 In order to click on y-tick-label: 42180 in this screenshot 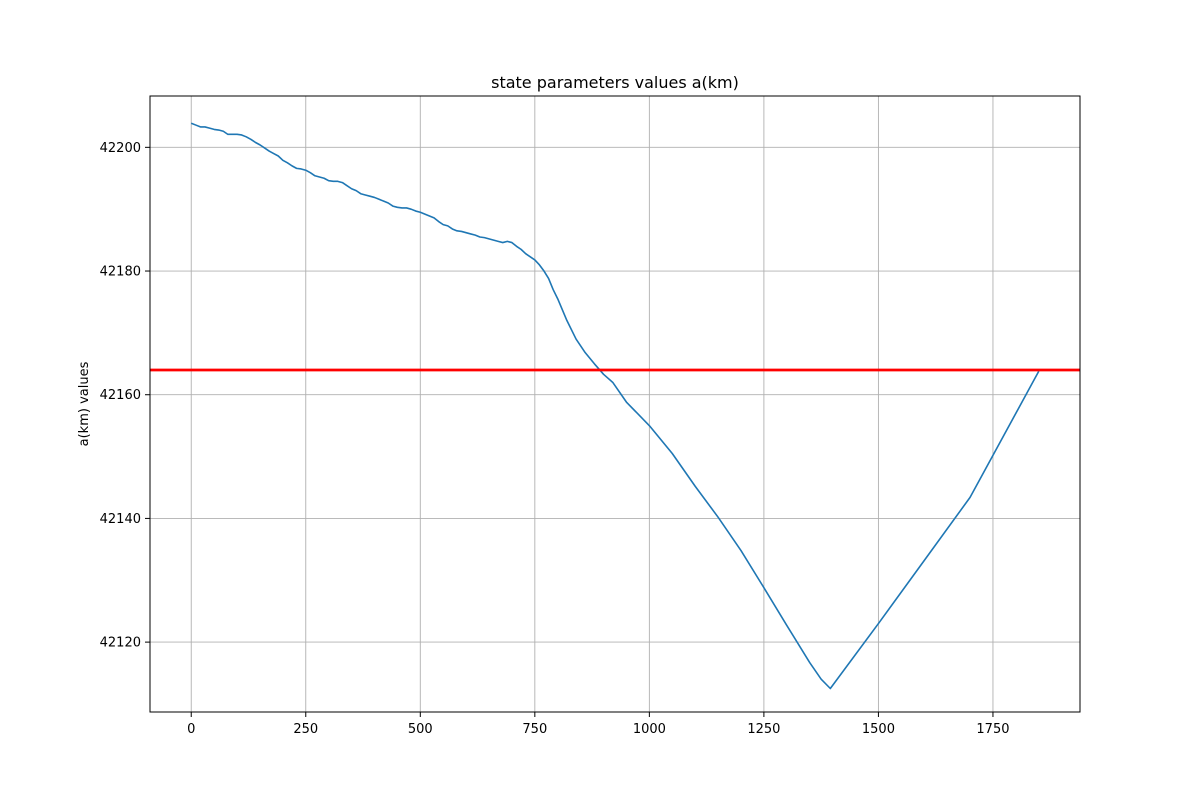, I will do `click(120, 272)`.